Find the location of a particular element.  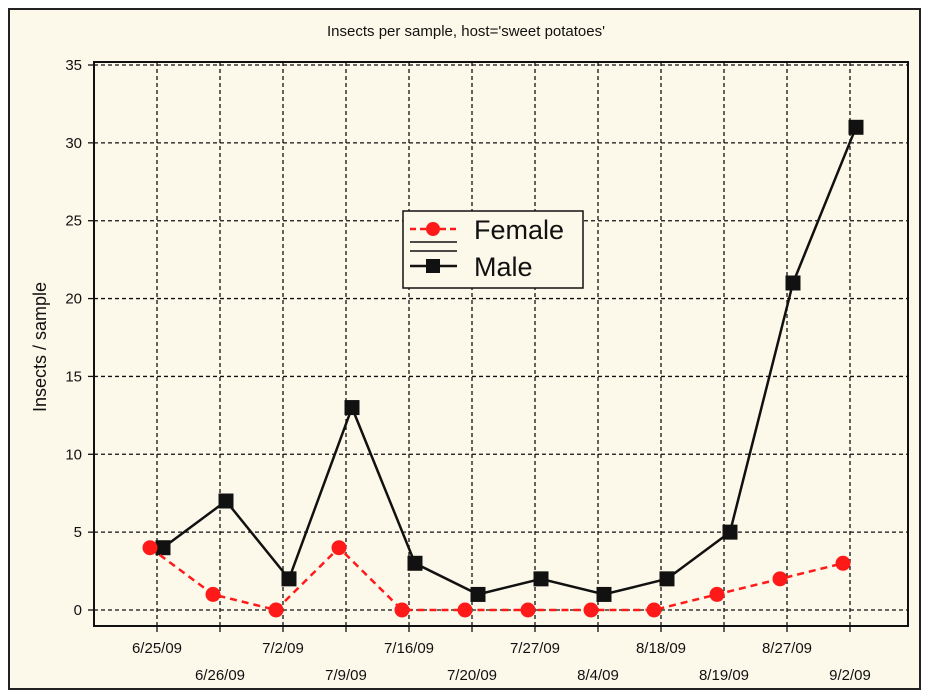

y-tick-label: 20 is located at coordinates (73, 299).